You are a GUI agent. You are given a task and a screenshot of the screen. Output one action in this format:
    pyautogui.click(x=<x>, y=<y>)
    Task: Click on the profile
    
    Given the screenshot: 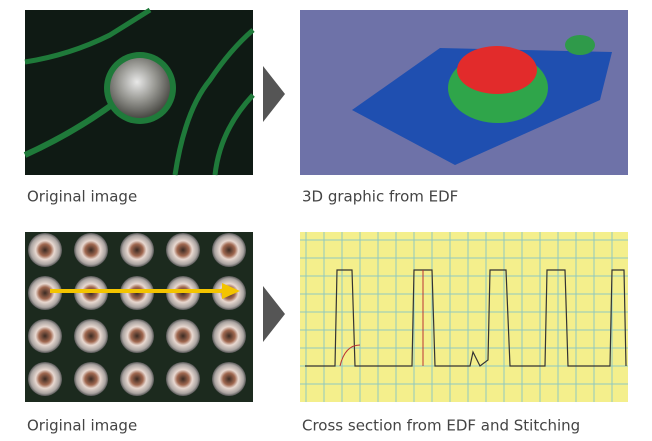 What is the action you would take?
    pyautogui.click(x=466, y=318)
    